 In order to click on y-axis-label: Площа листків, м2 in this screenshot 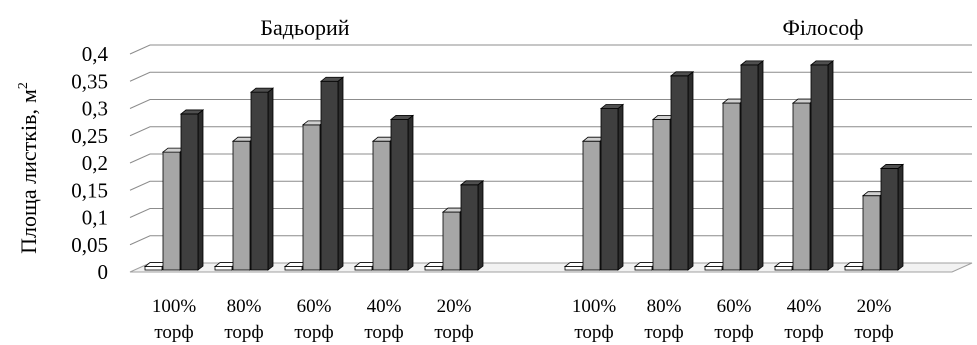, I will do `click(28, 168)`.